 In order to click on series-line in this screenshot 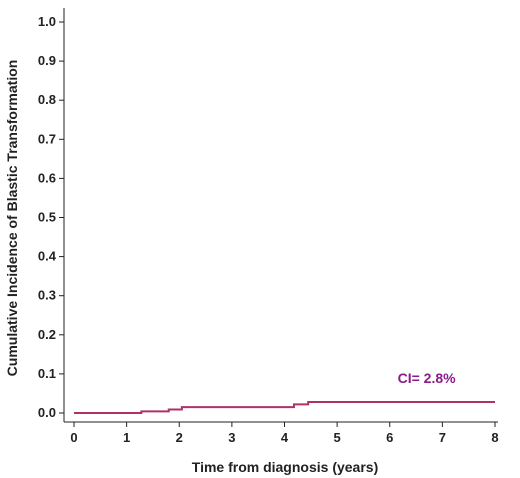, I will do `click(284, 407)`.